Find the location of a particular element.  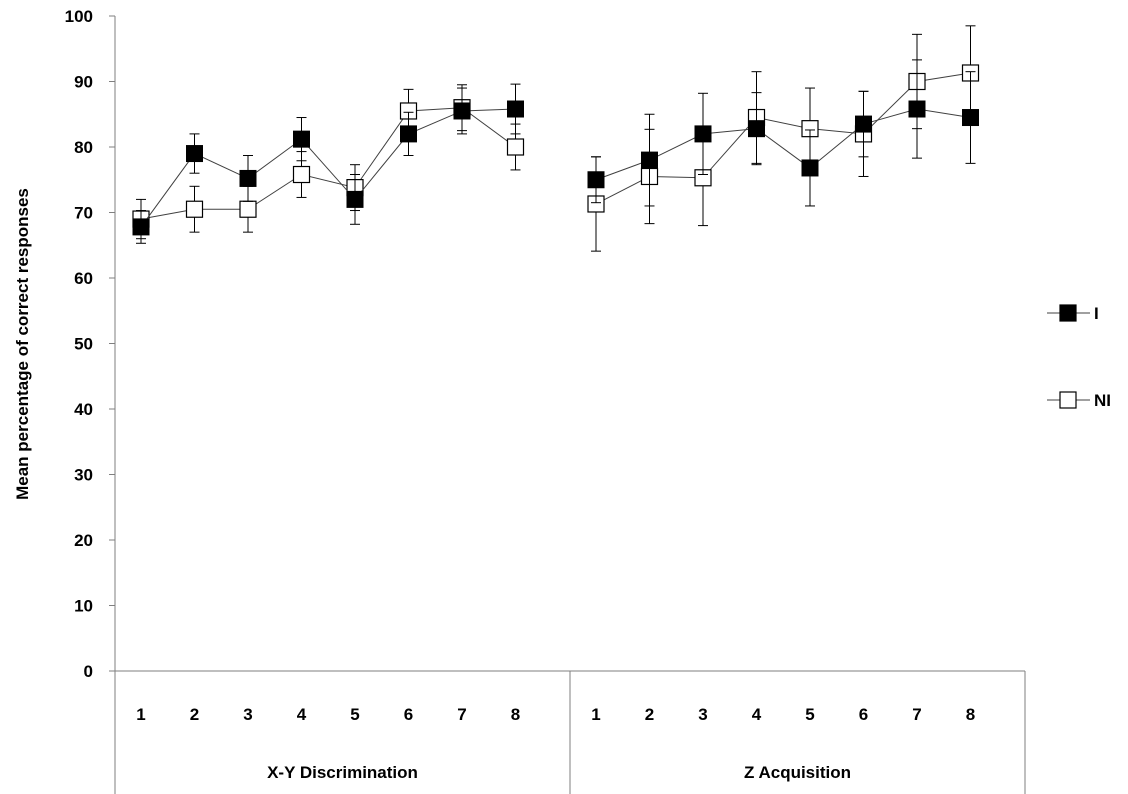

y-tick-label: 70 is located at coordinates (83, 213).